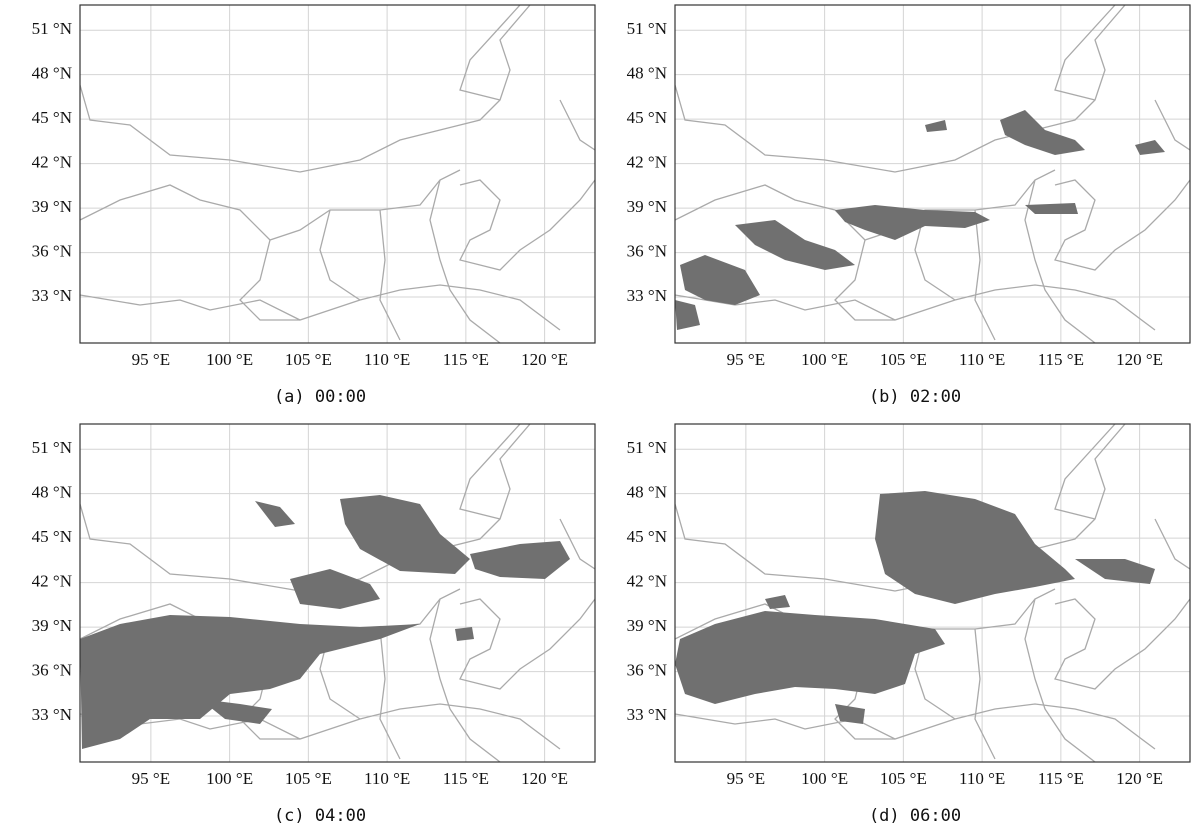  What do you see at coordinates (915, 815) in the screenshot?
I see `caption: (d) 06:00` at bounding box center [915, 815].